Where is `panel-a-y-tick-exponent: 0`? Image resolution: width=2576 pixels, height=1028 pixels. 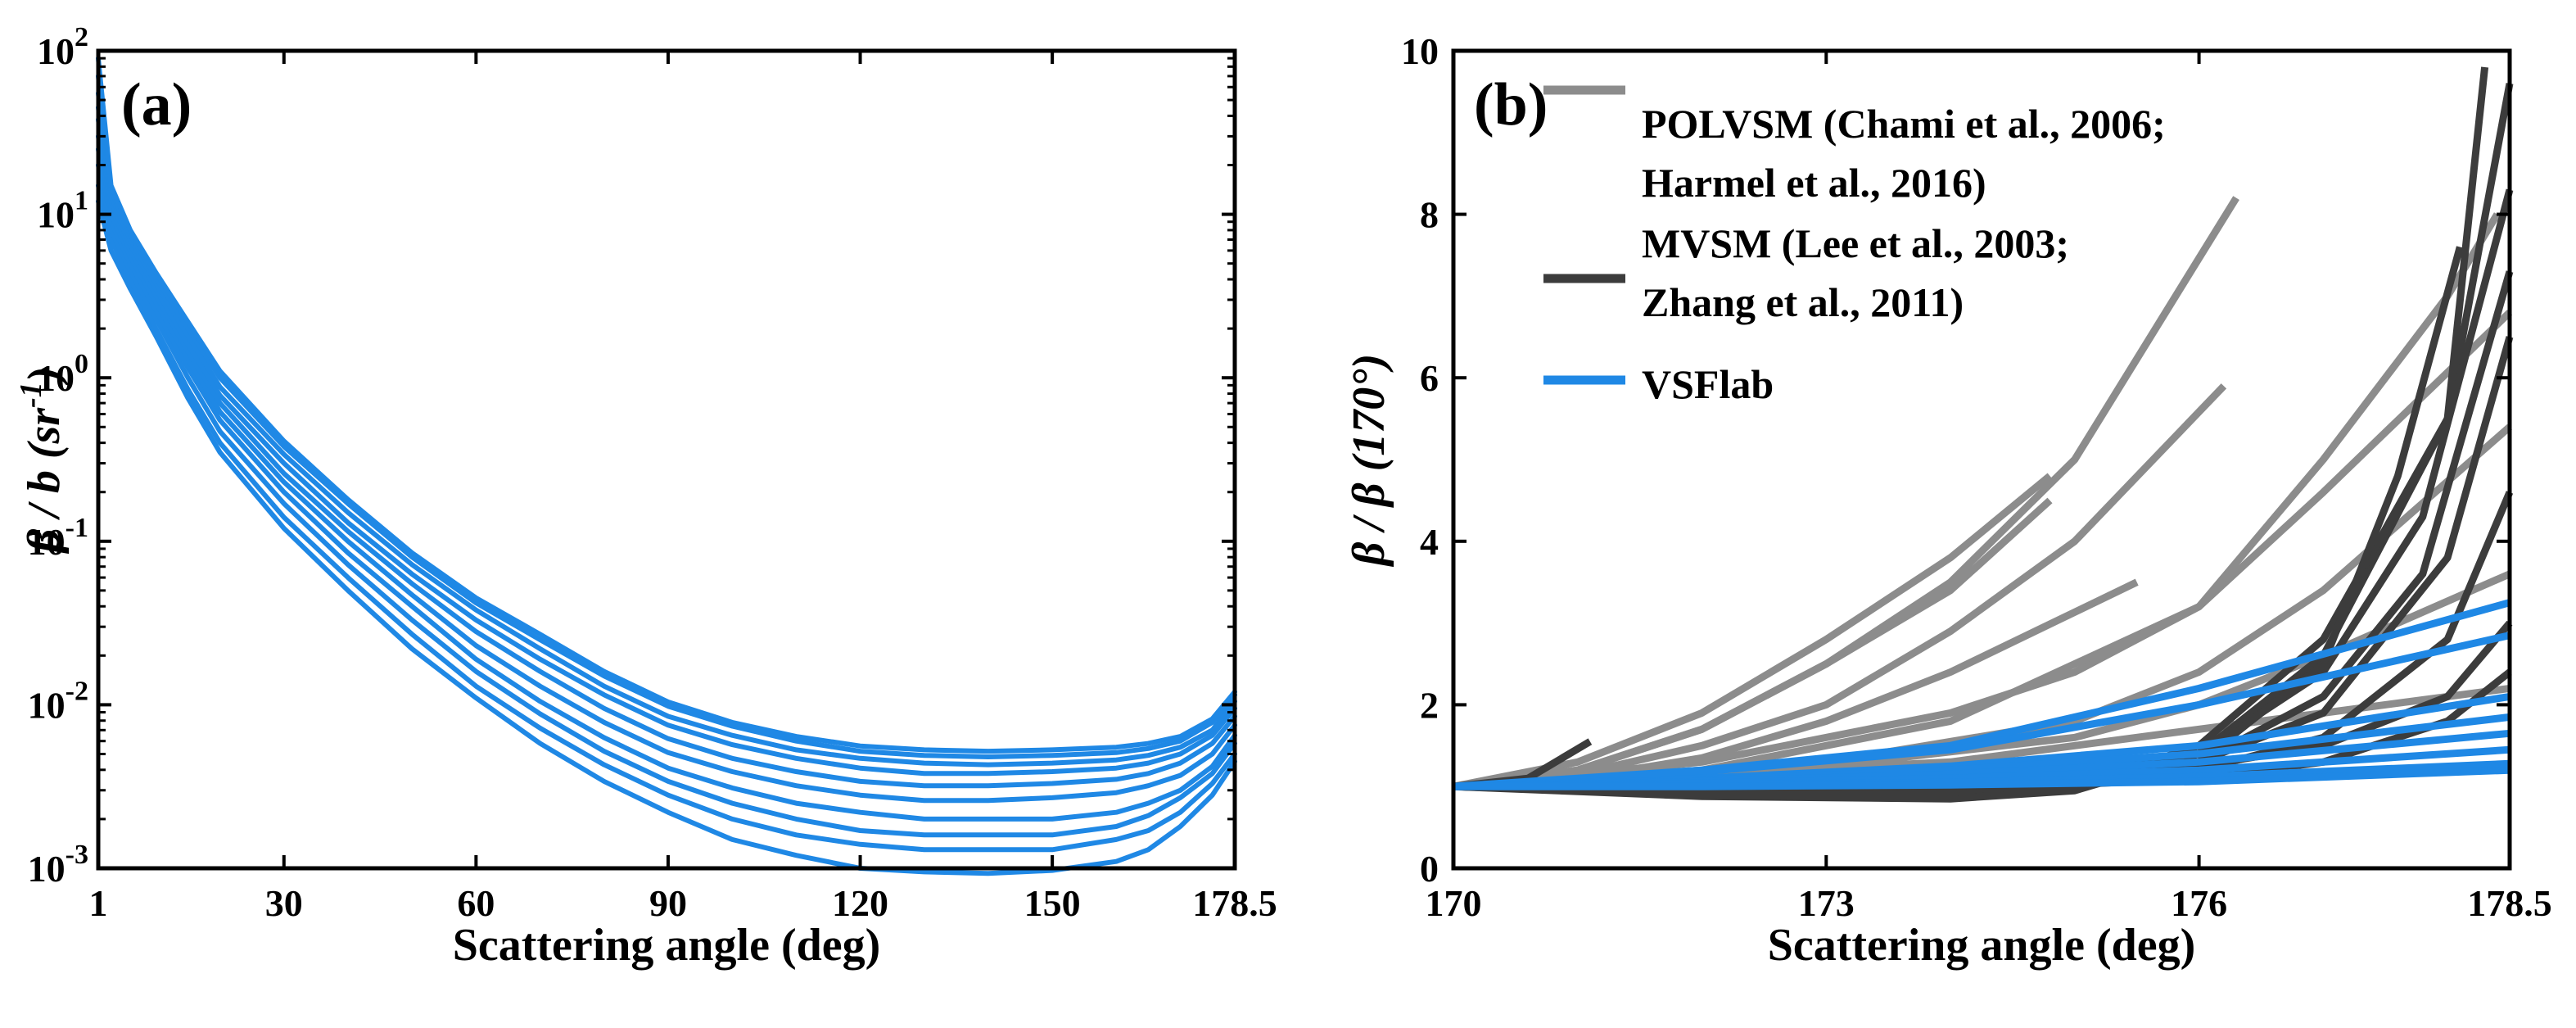 panel-a-y-tick-exponent: 0 is located at coordinates (81, 364).